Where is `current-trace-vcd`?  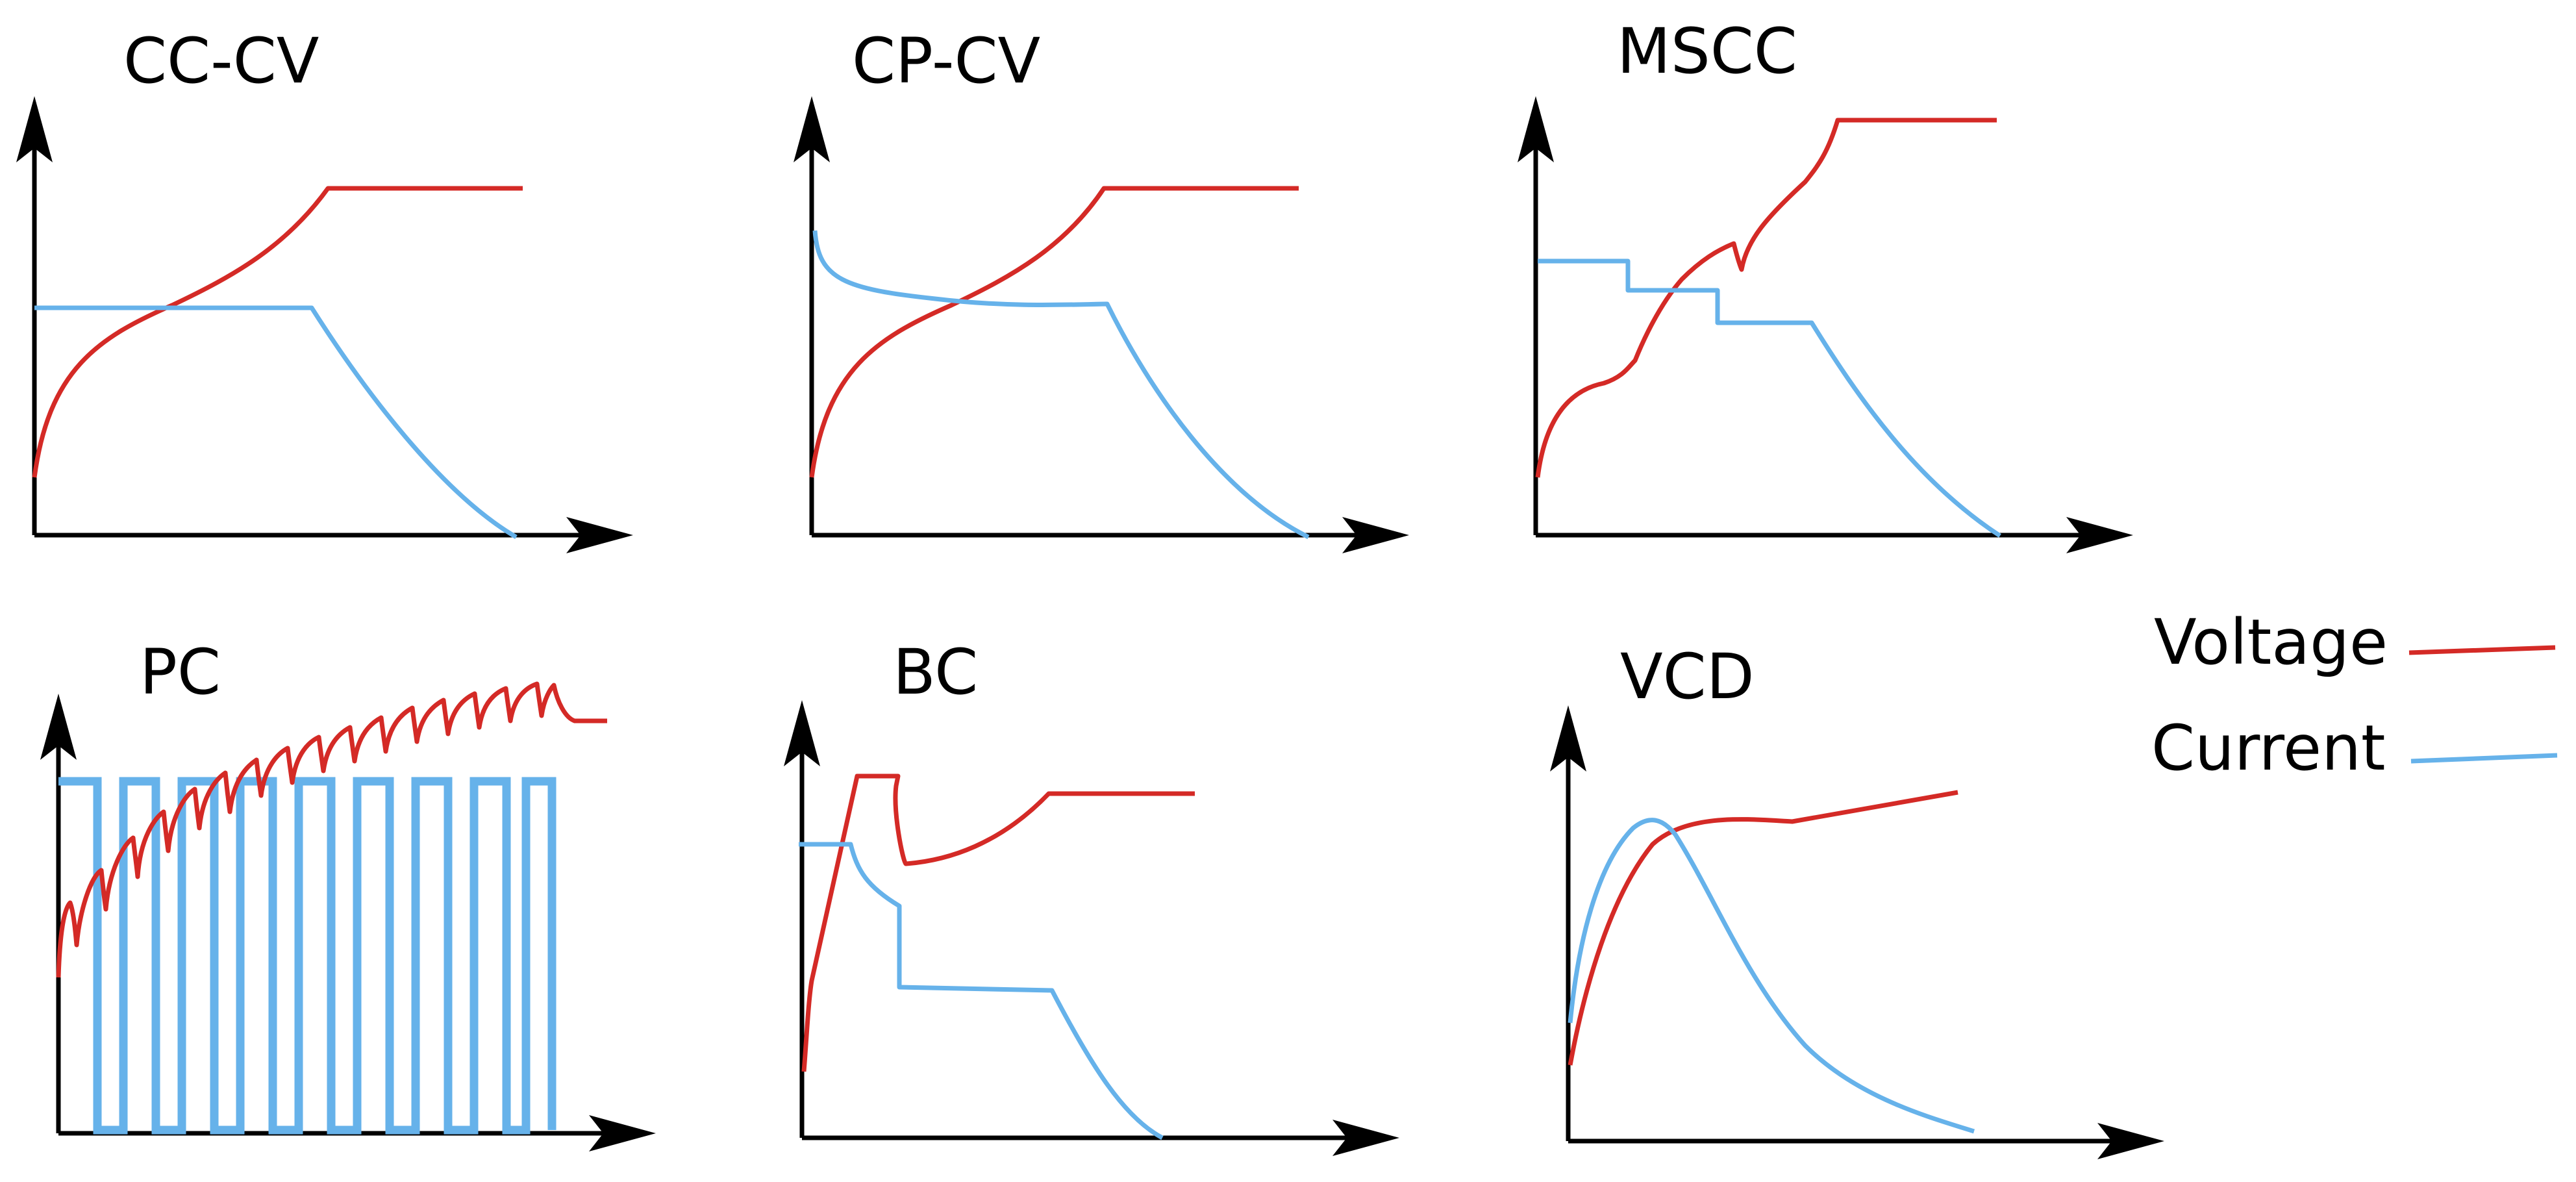 current-trace-vcd is located at coordinates (1771, 976).